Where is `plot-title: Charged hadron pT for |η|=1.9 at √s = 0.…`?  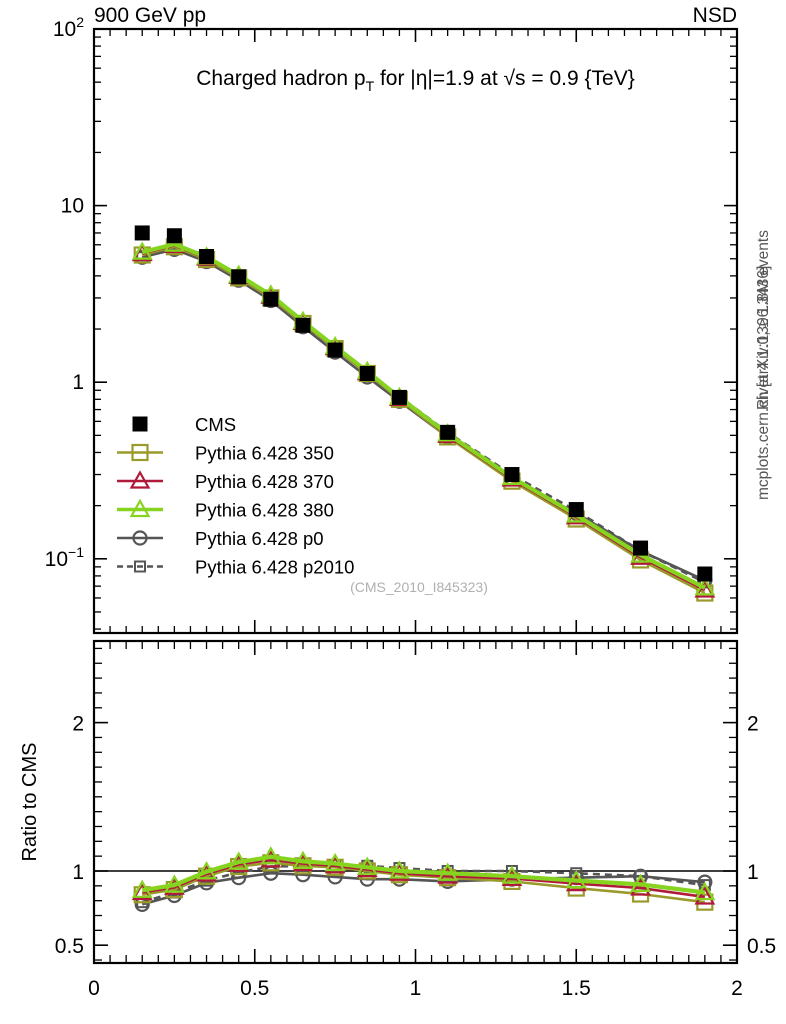
plot-title: Charged hadron pT for |η|=1.9 at √s = 0.… is located at coordinates (415, 80).